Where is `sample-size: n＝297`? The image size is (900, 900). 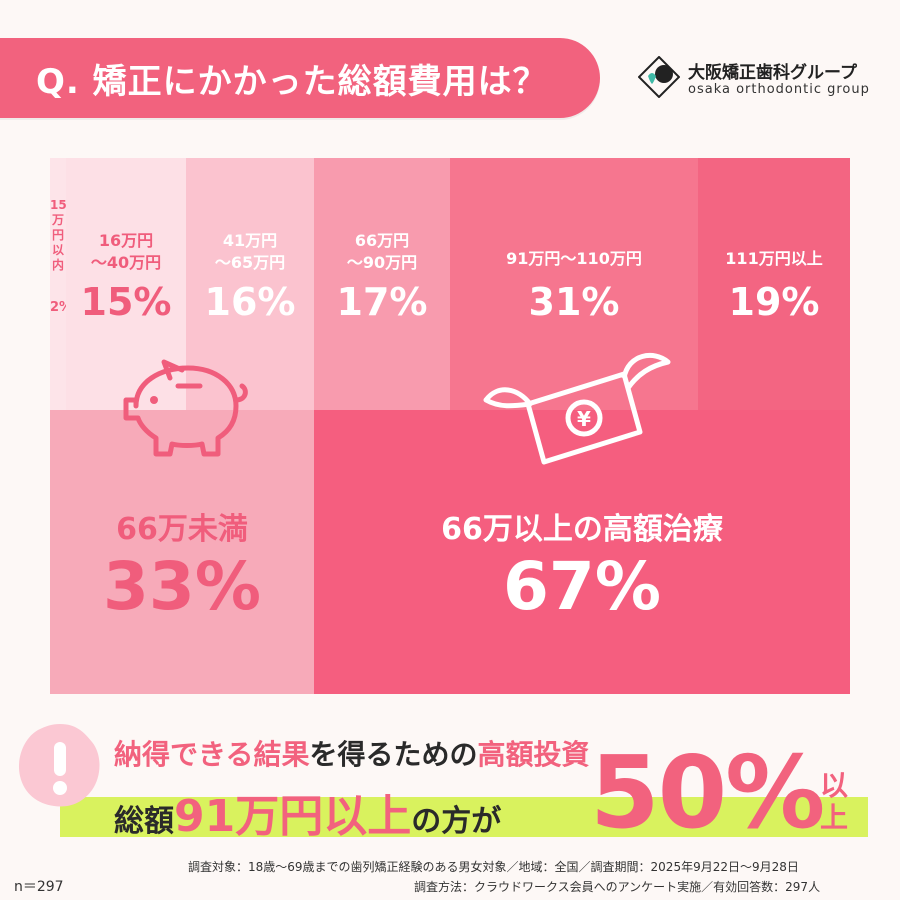
sample-size: n＝297 is located at coordinates (39, 887).